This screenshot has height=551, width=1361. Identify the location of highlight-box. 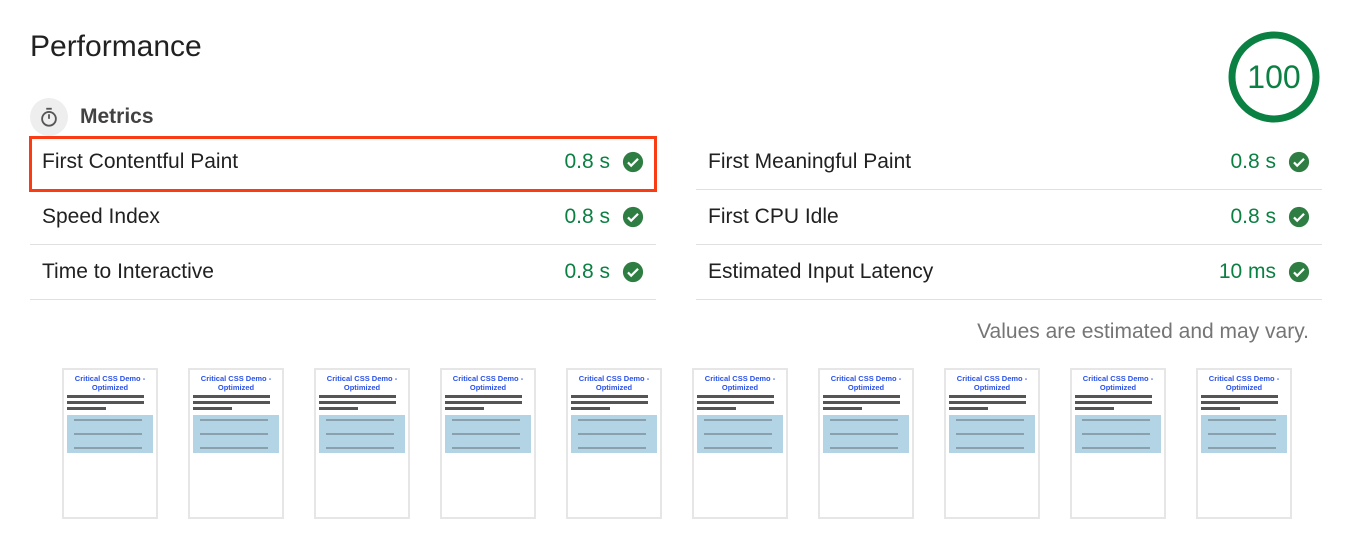
(343, 164).